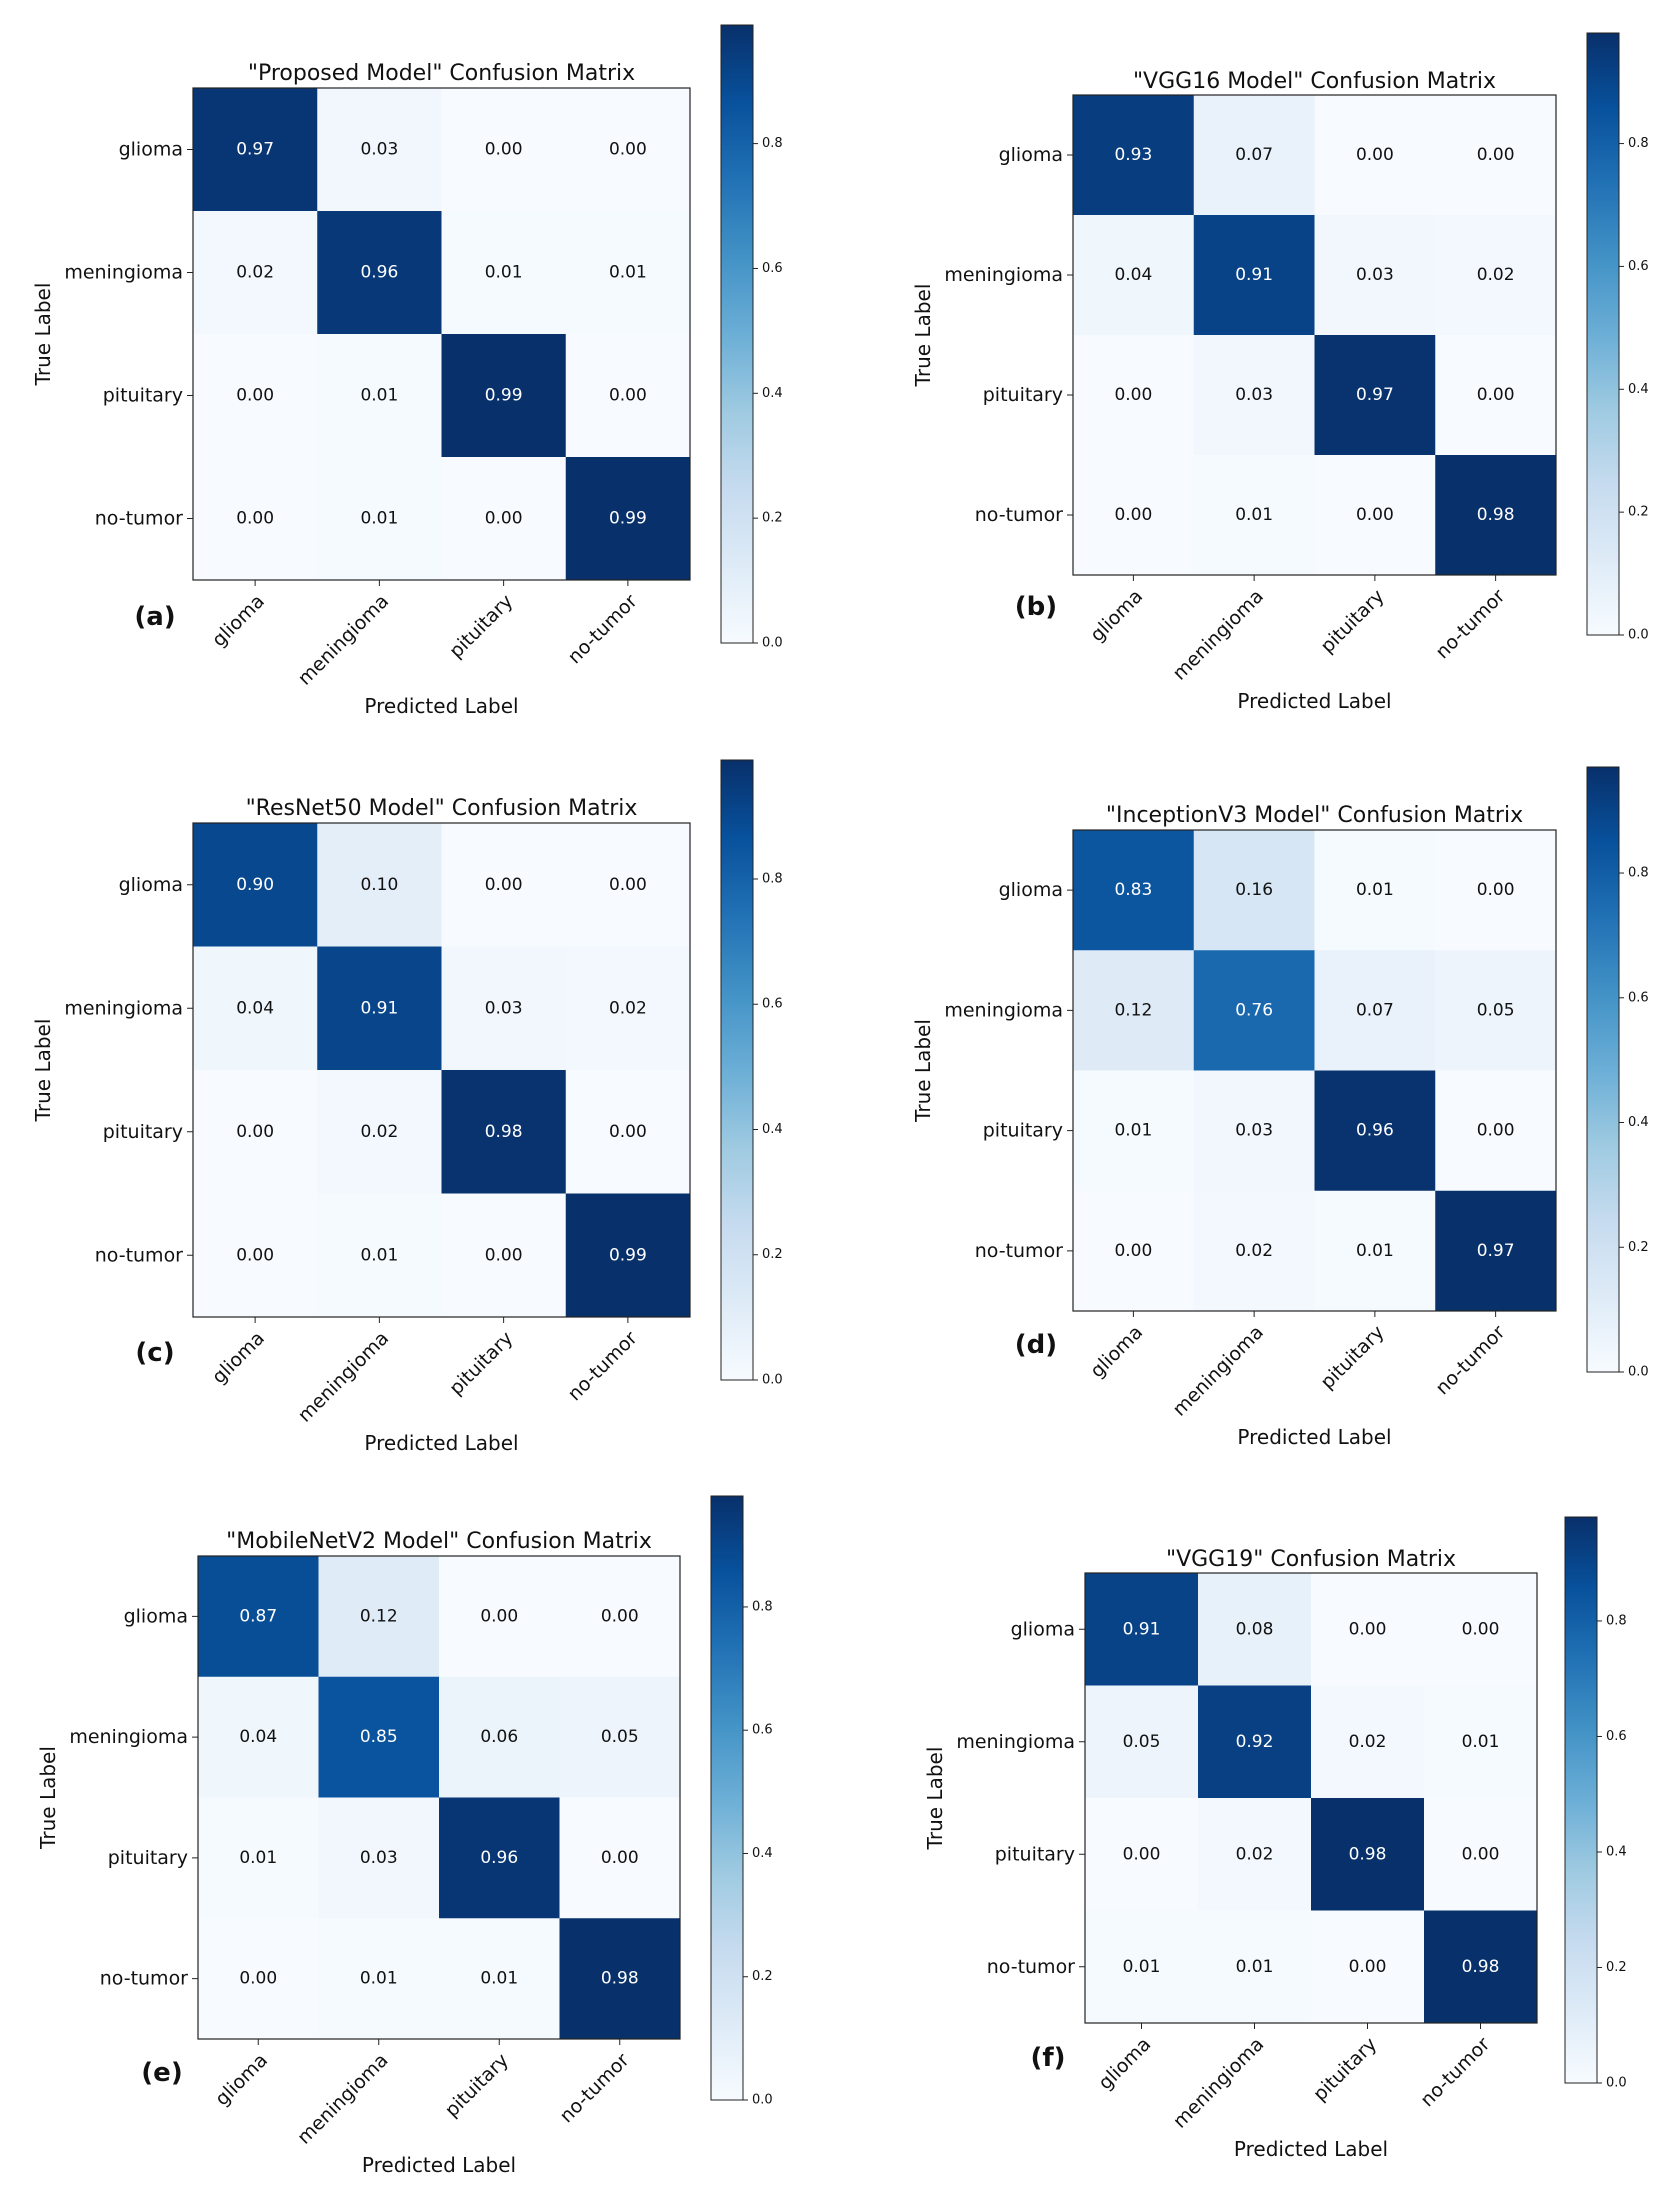 The width and height of the screenshot is (1670, 2193). I want to click on colorbar-tick-label: 0.8, so click(772, 143).